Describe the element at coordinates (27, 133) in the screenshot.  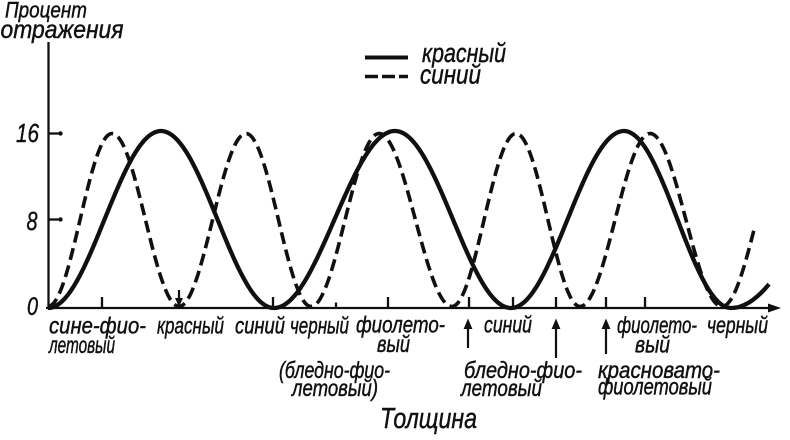
I see `svg-text: 16` at that location.